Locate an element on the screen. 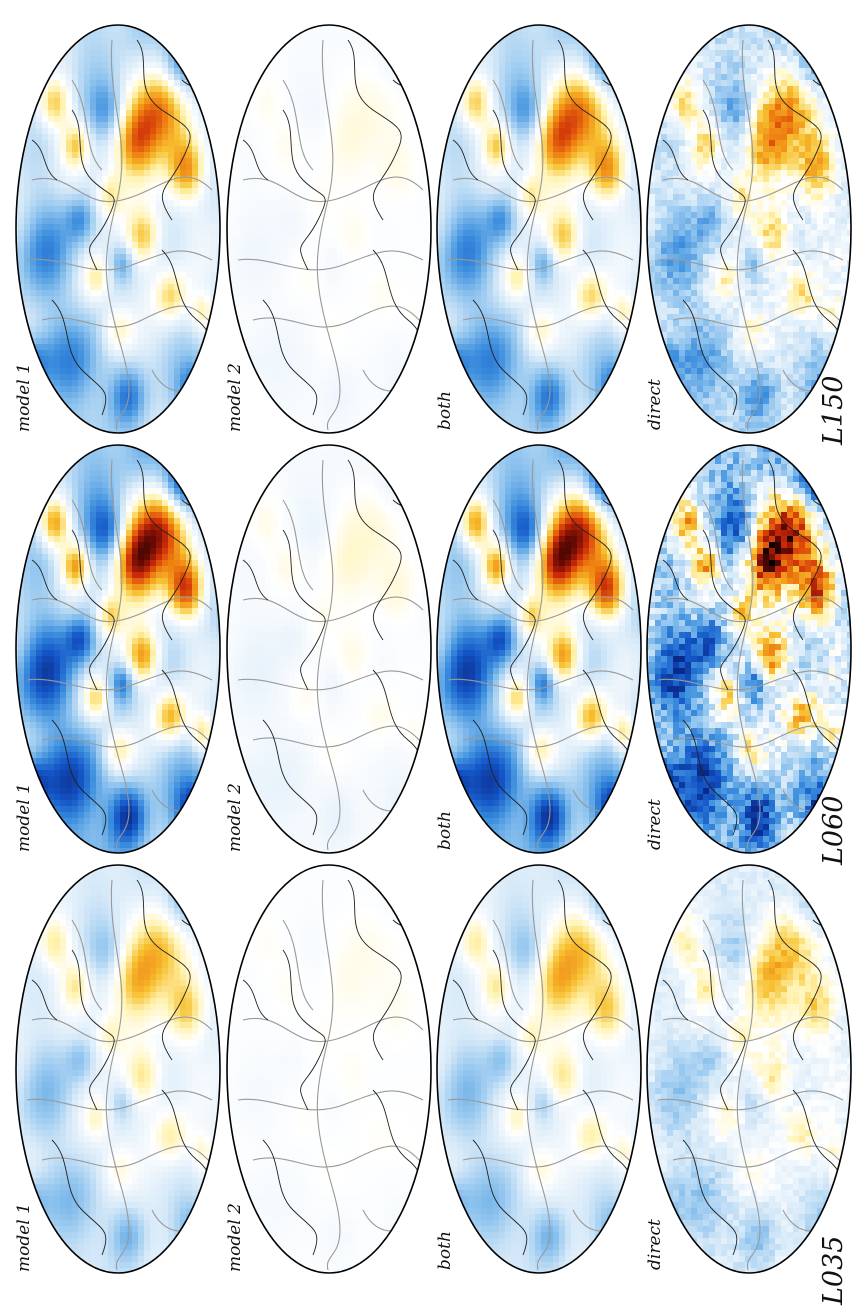 The image size is (853, 1310). map-panel-l150-both: both is located at coordinates (539, 1069).